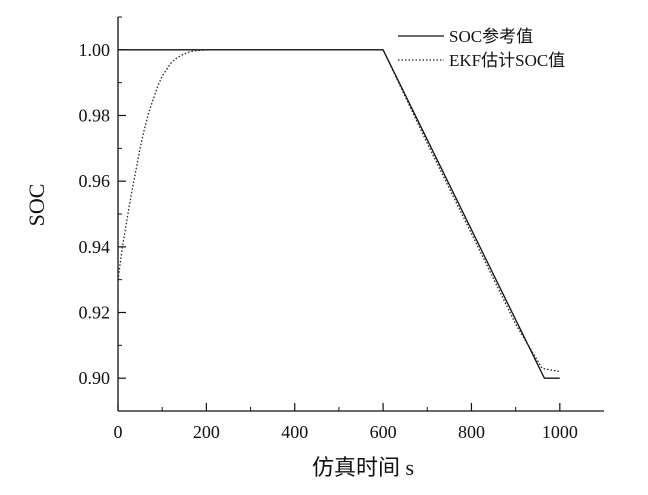  I want to click on x-axis-label: 仿真时间 s, so click(363, 467).